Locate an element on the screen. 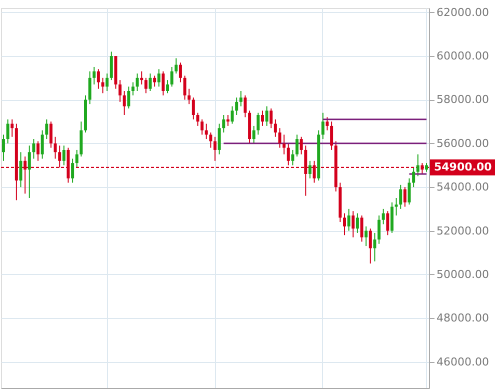 The width and height of the screenshot is (500, 390). y-tick-label: 48000.00 is located at coordinates (462, 318).